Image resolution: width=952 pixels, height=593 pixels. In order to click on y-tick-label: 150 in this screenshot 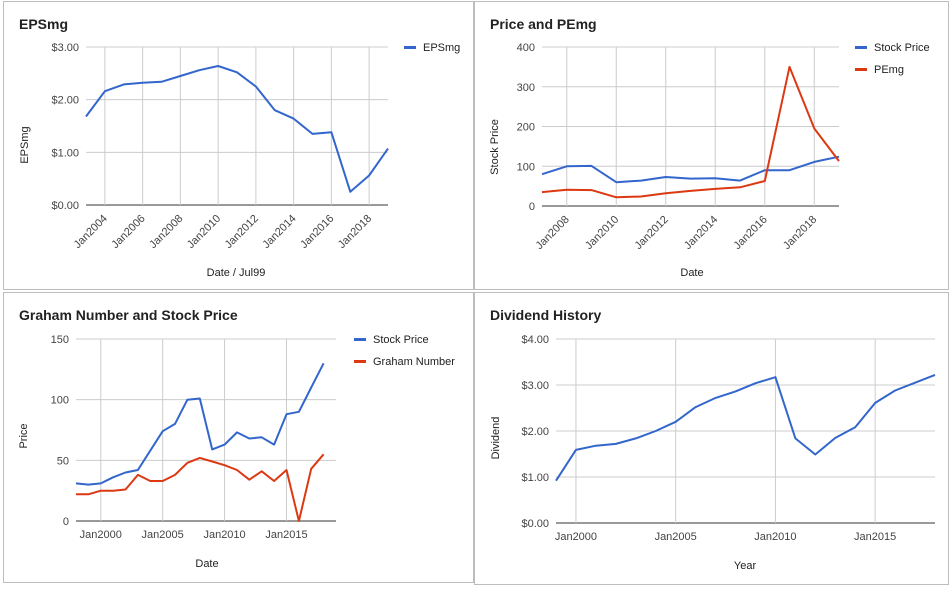, I will do `click(60, 340)`.